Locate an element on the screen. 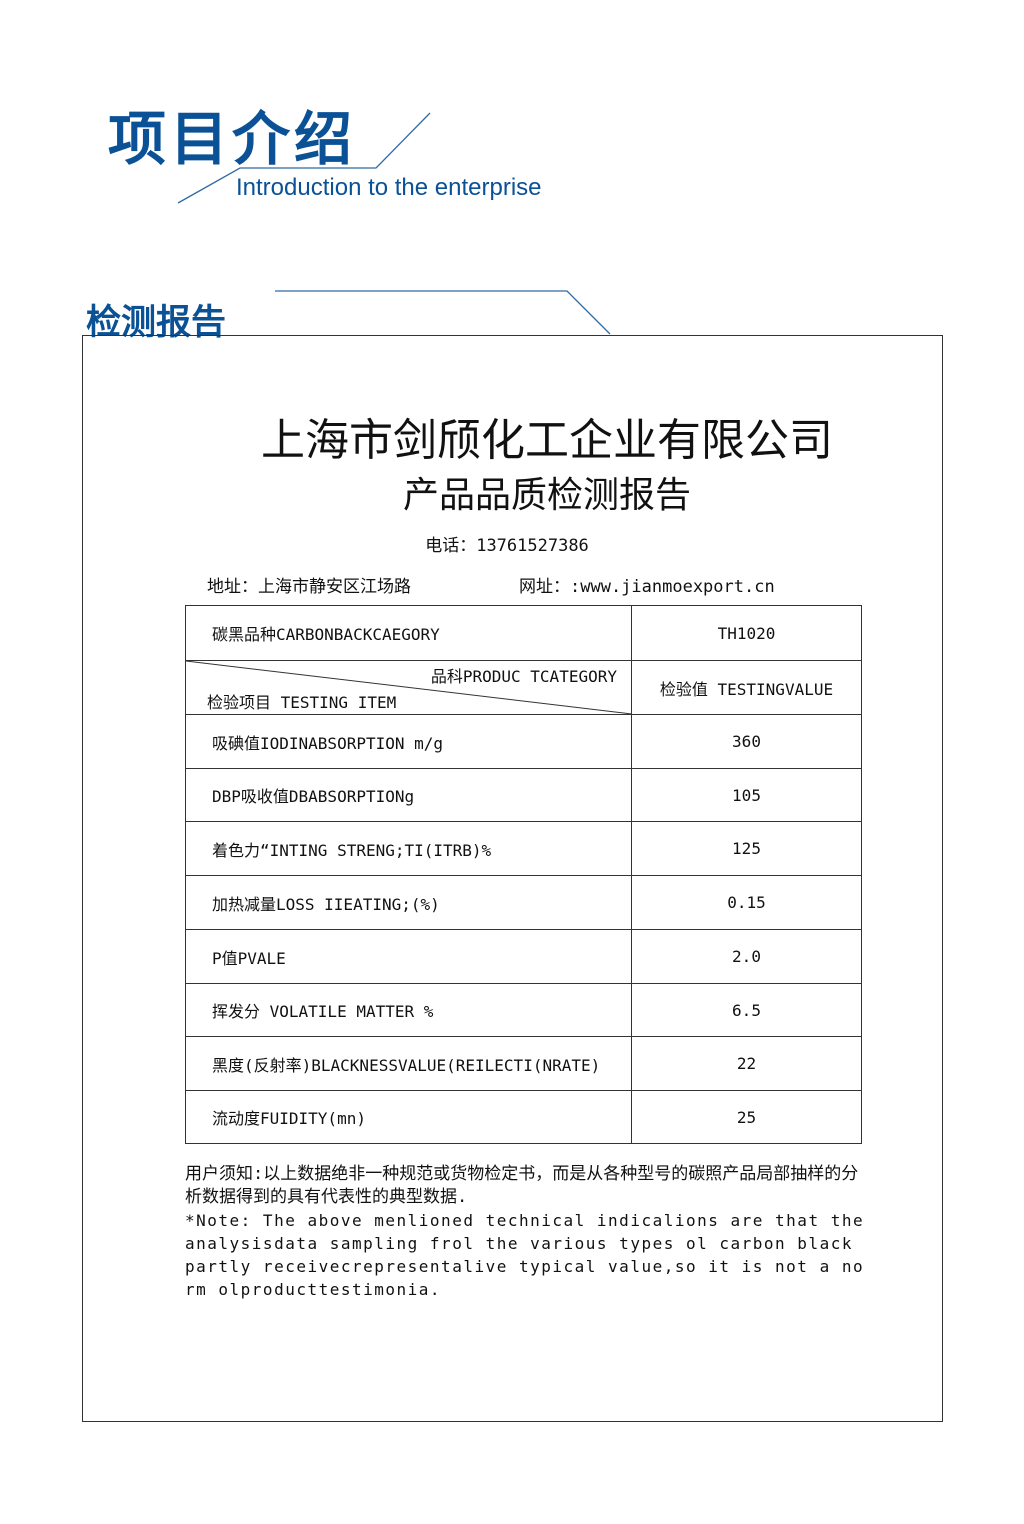  category-row: 碳黑品种CARBONBACKCAEGORY TH1020 is located at coordinates (523, 633).